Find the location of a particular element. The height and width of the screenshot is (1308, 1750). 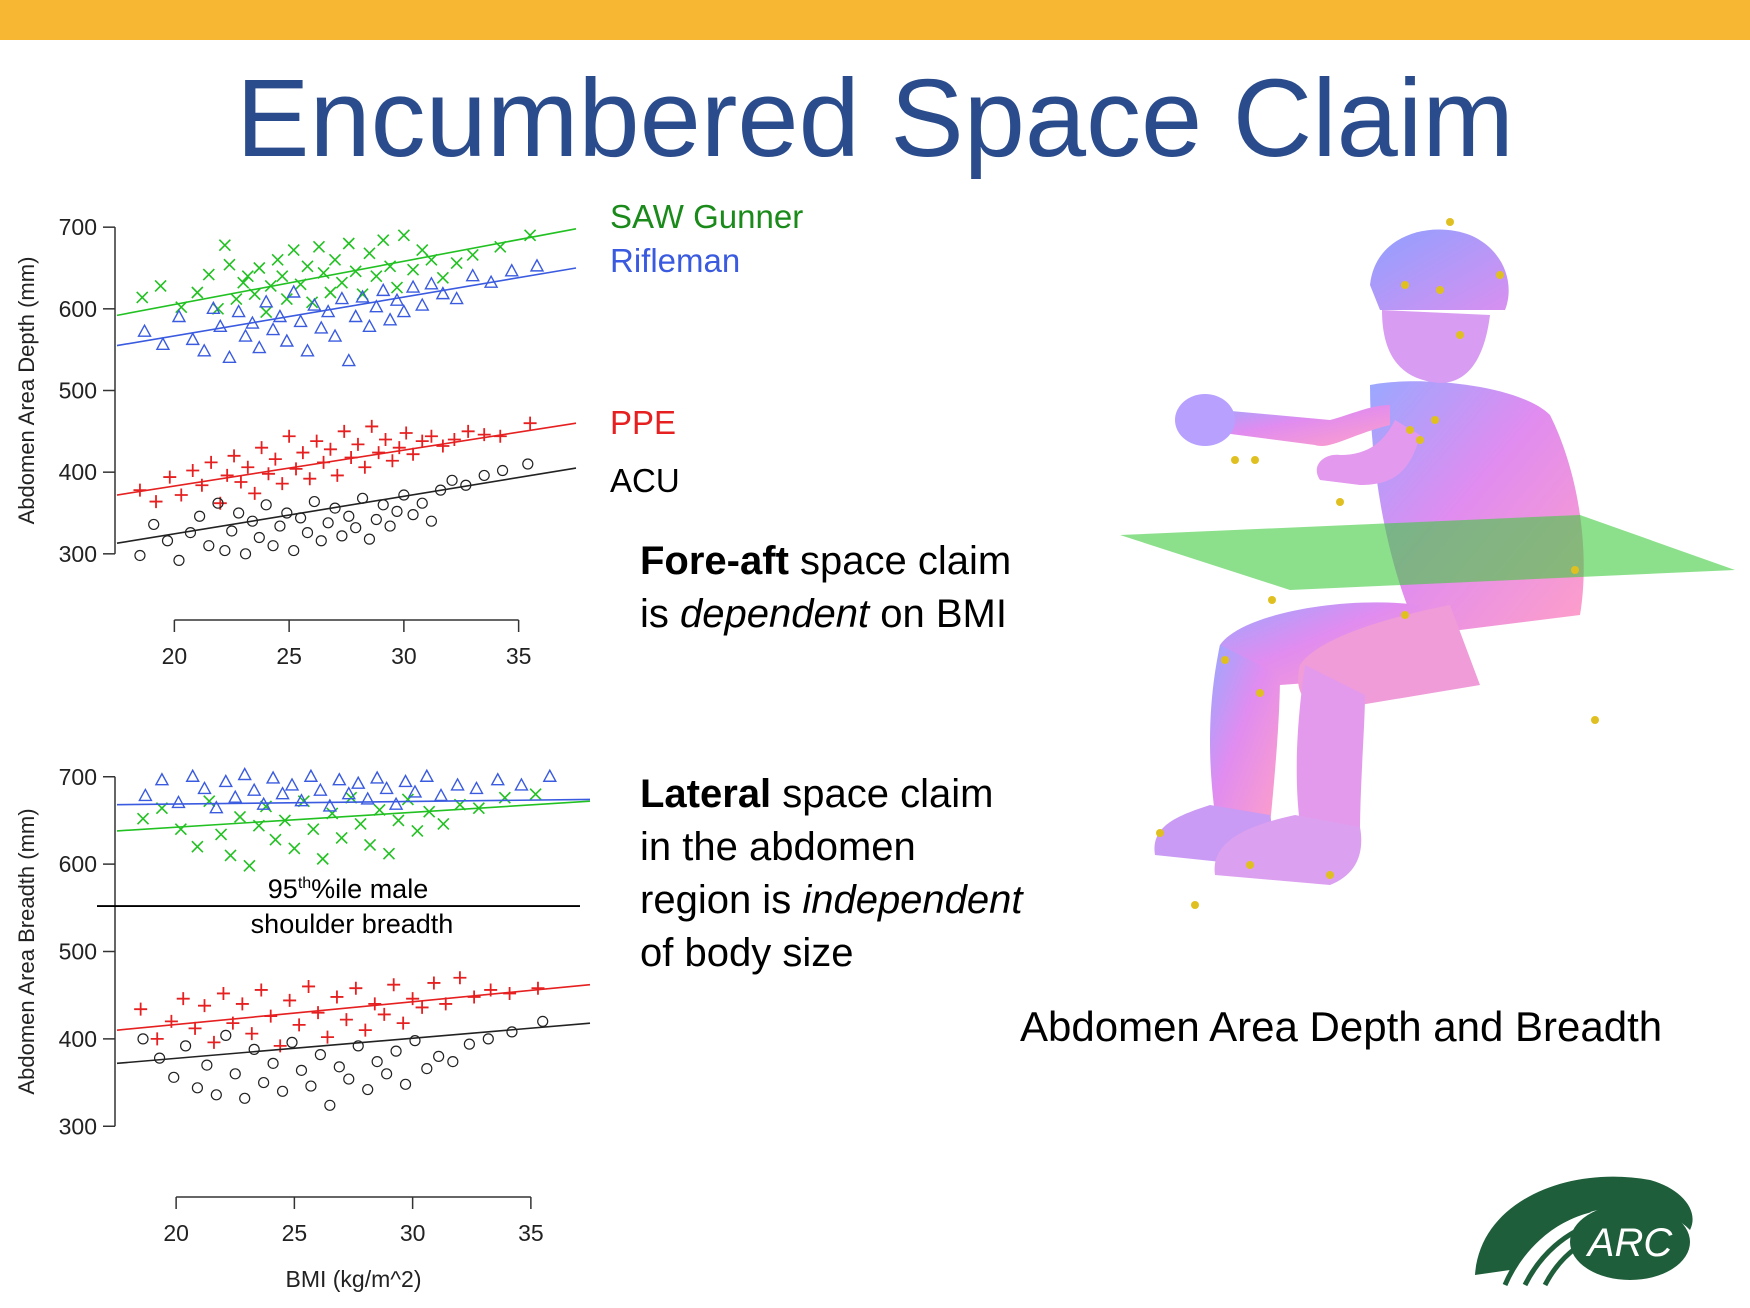

x-tick-label: 30 is located at coordinates (404, 656).